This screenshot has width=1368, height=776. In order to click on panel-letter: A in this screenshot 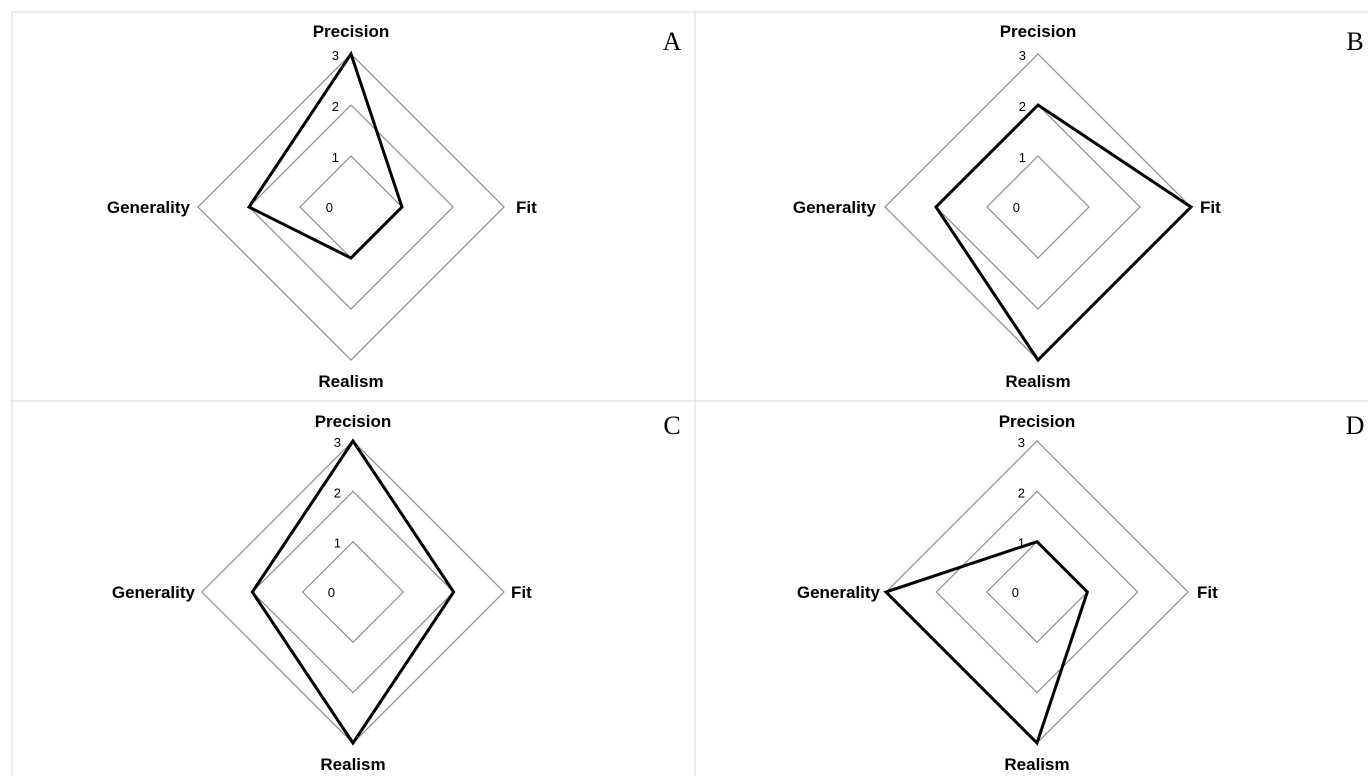, I will do `click(672, 41)`.